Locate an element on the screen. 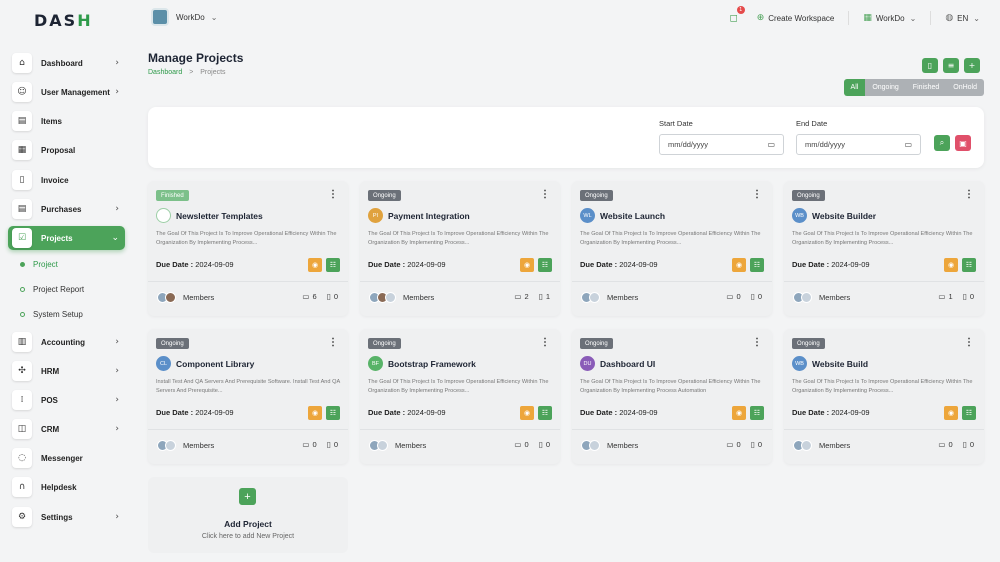 The image size is (1000, 562). reset-button: ▣ is located at coordinates (963, 143).